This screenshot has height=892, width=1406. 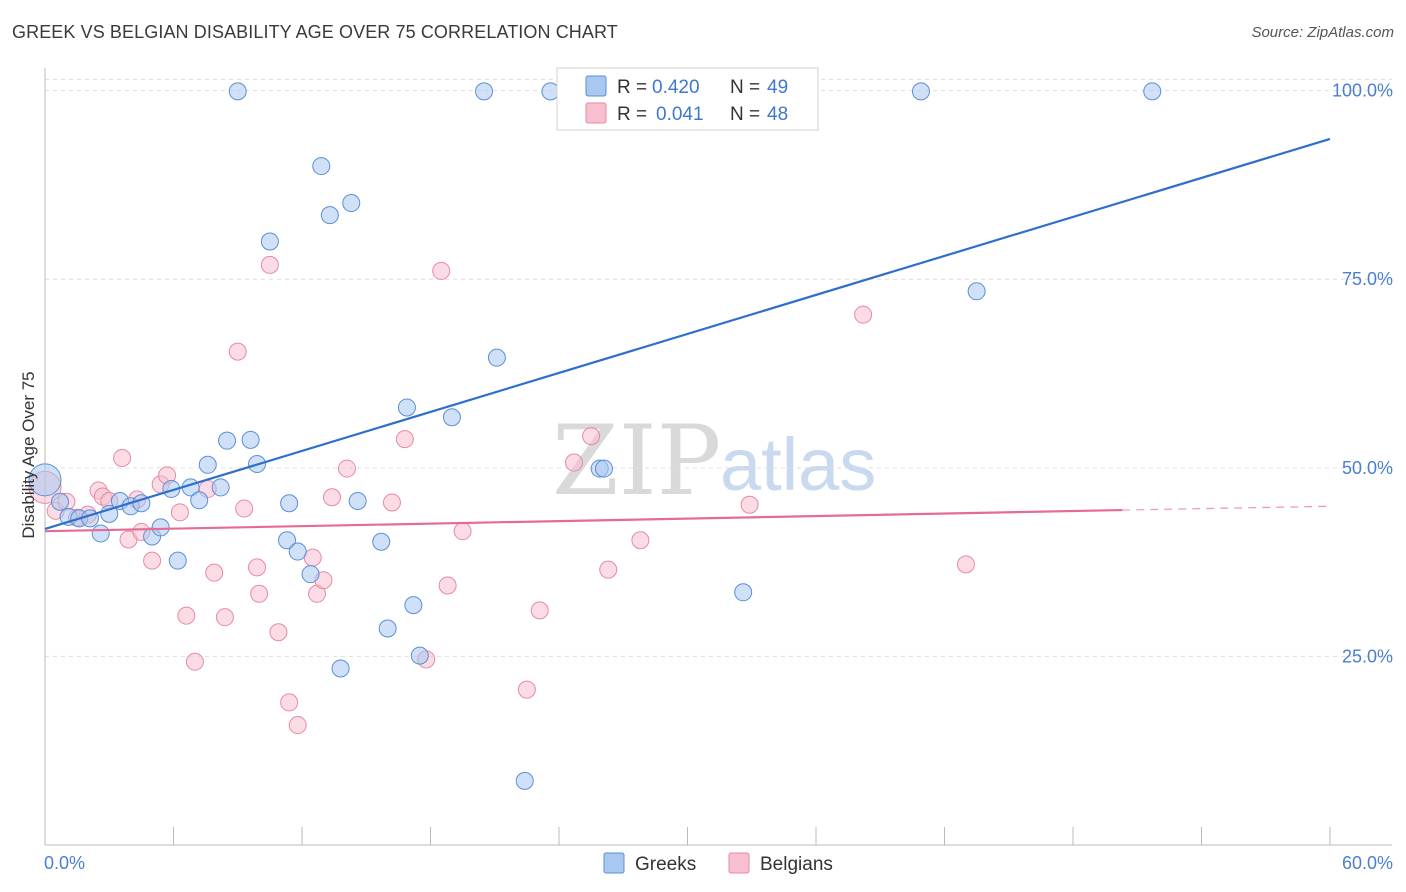 I want to click on watermark-atlas-text: atlas, so click(x=798, y=464).